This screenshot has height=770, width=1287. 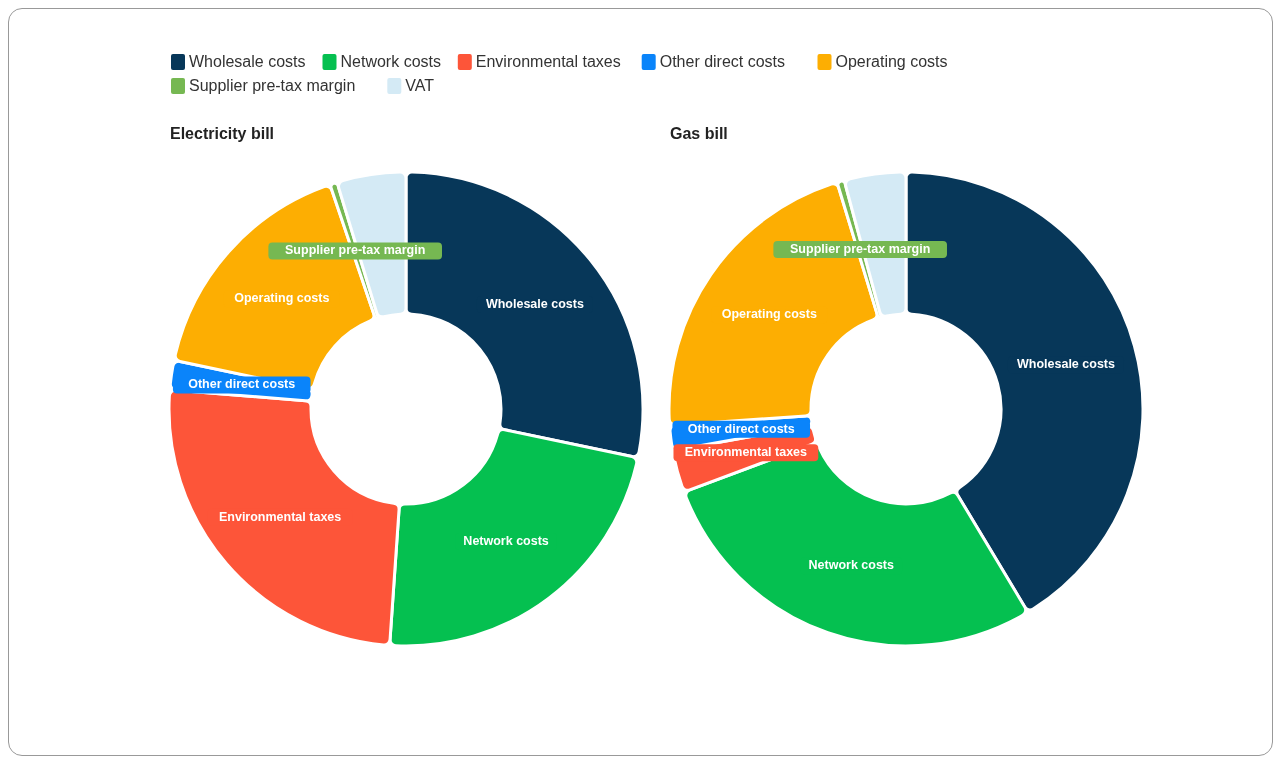 I want to click on legend-label: Supplier pre-tax margin, so click(x=272, y=86).